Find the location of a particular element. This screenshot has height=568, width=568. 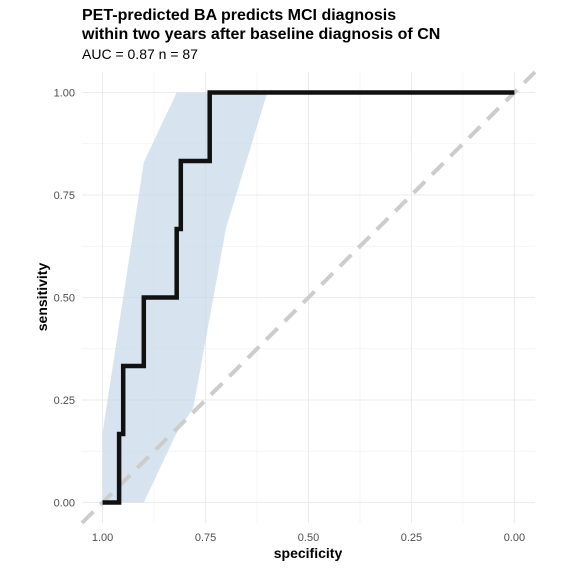

x-tick-label: 0.00 is located at coordinates (514, 538).